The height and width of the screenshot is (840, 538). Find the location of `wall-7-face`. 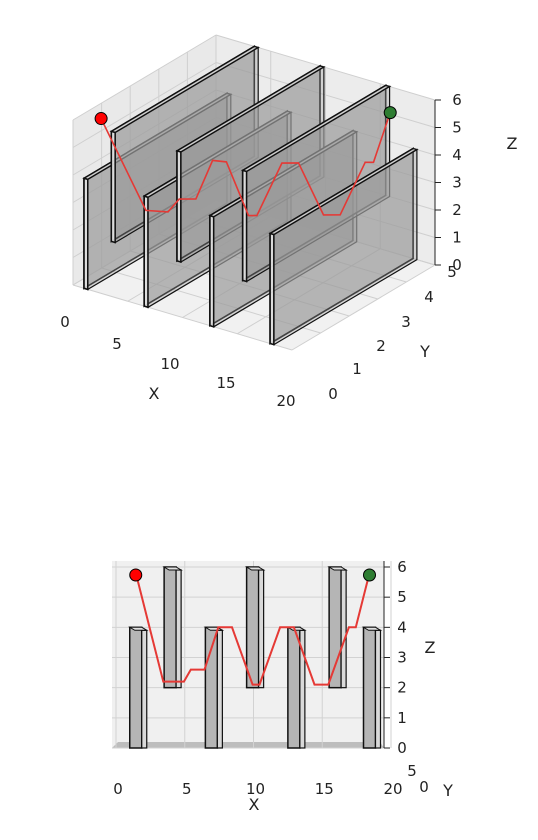

wall-7-face is located at coordinates (369, 687).